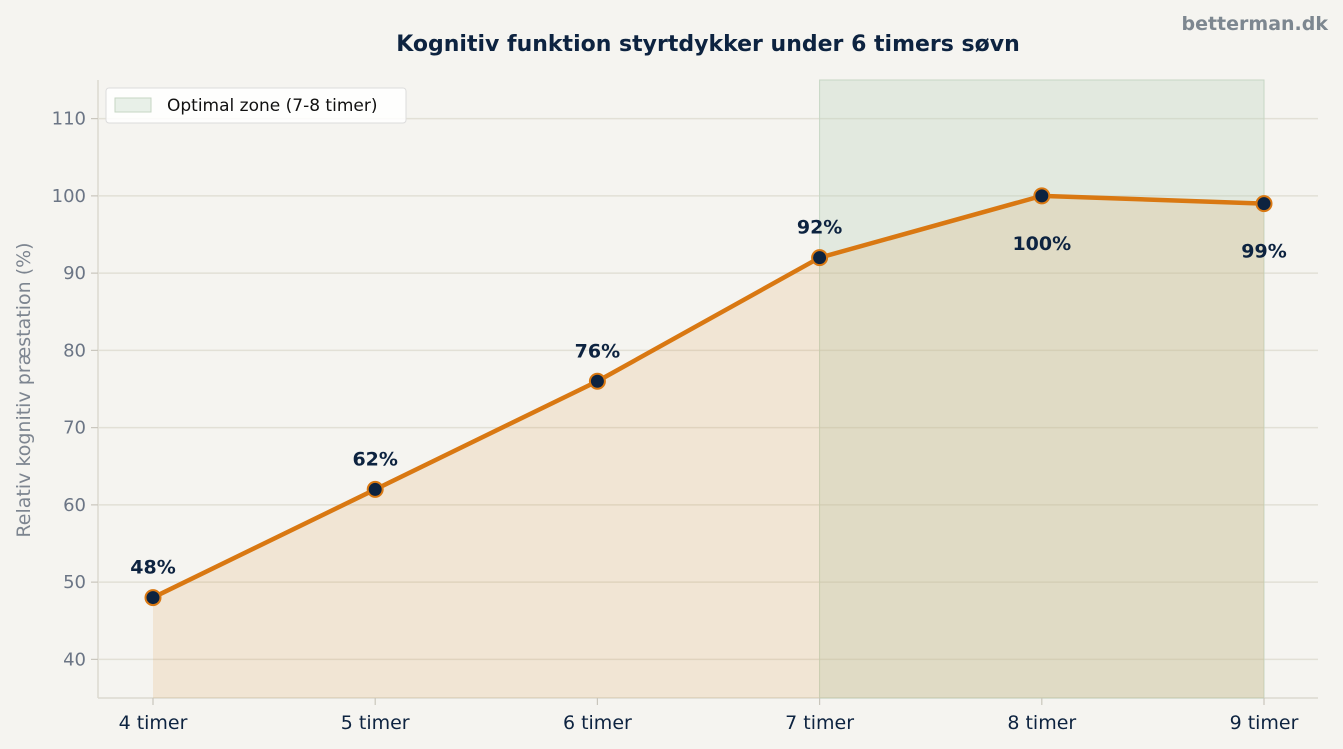  Describe the element at coordinates (272, 106) in the screenshot. I see `legend-label: Optimal zone (7-8 timer)` at that location.